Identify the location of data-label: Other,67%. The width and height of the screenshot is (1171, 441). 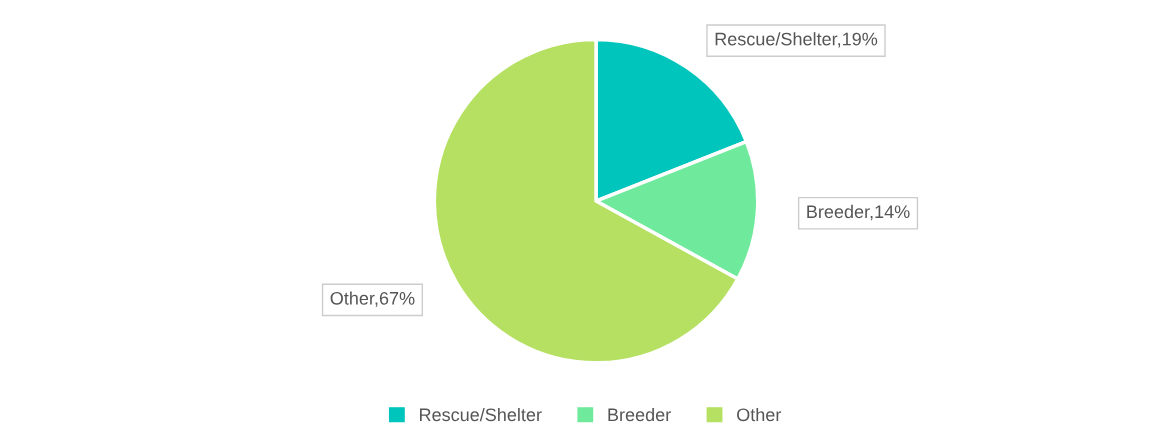
(372, 299).